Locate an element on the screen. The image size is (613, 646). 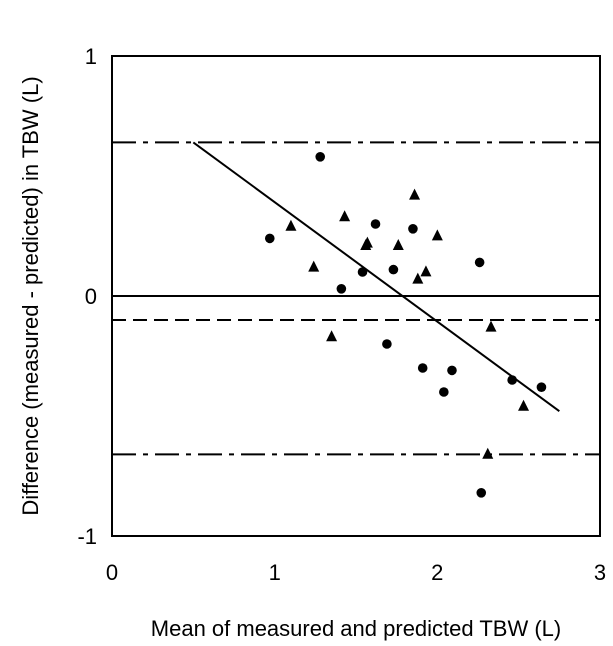
x-tick-labels: 0 1 2 3 is located at coordinates (356, 572).